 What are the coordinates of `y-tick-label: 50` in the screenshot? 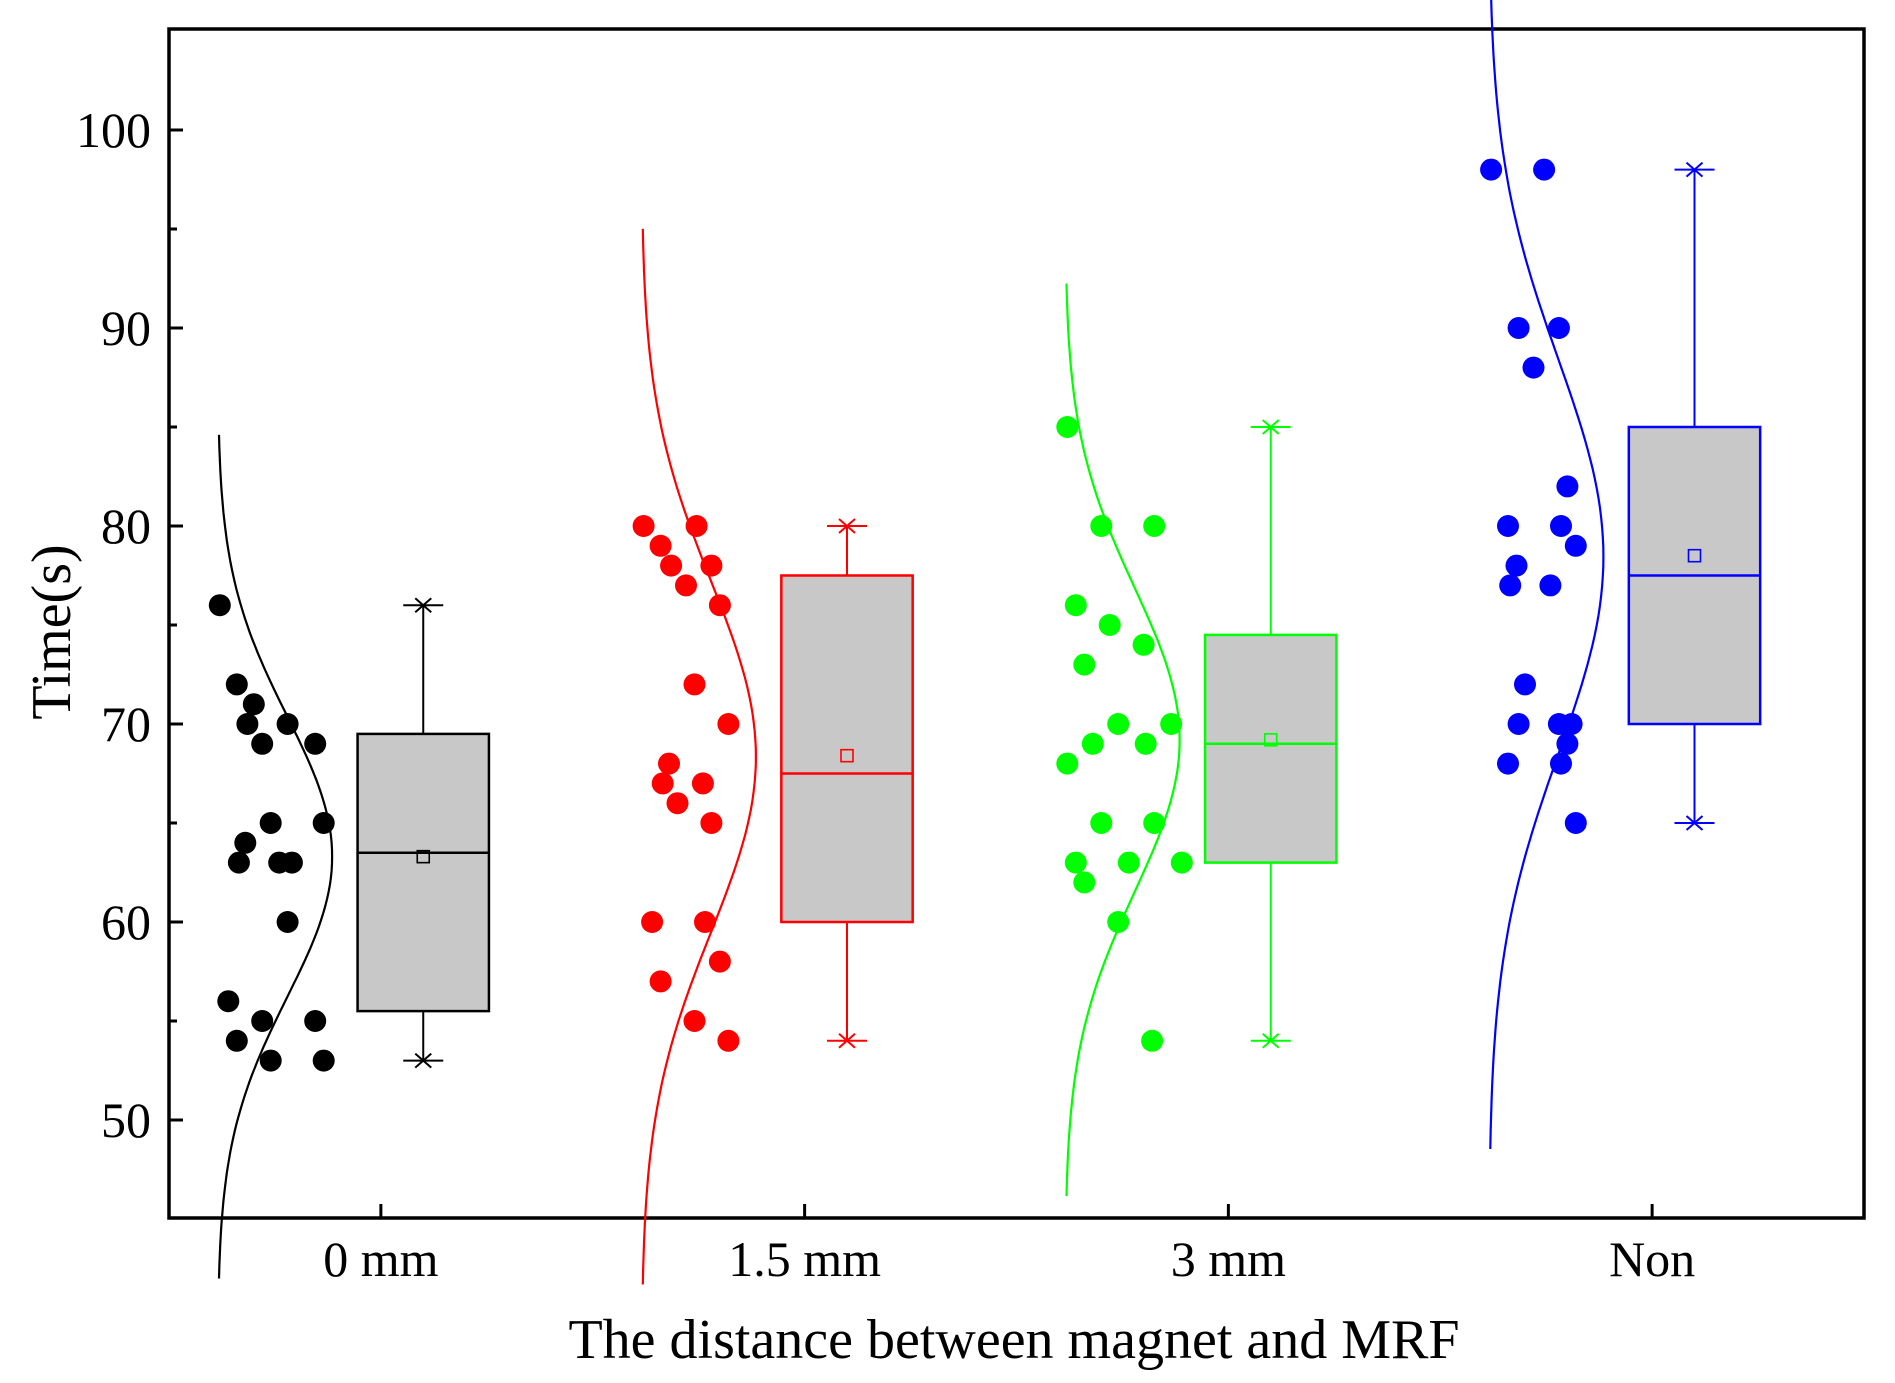 It's located at (126, 1120).